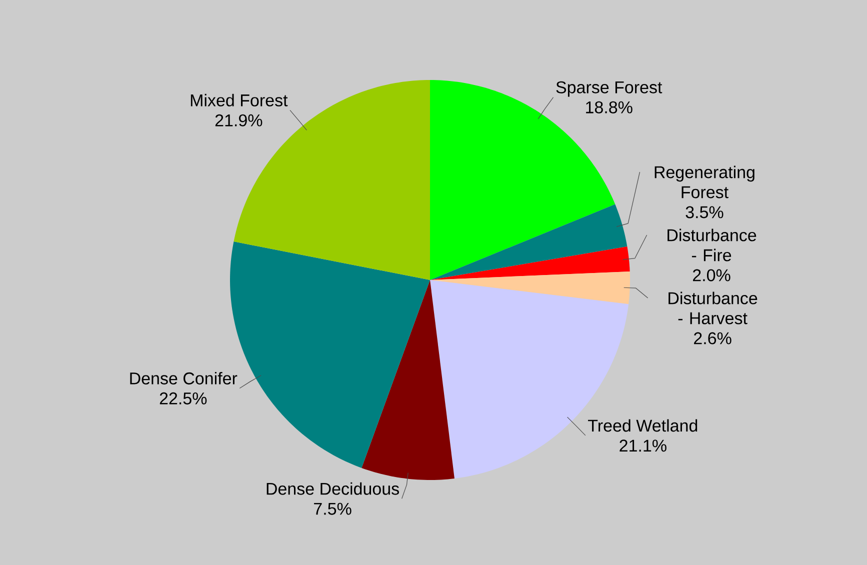 This screenshot has width=867, height=565. What do you see at coordinates (332, 488) in the screenshot?
I see `slice-label: Dense Deciduous` at bounding box center [332, 488].